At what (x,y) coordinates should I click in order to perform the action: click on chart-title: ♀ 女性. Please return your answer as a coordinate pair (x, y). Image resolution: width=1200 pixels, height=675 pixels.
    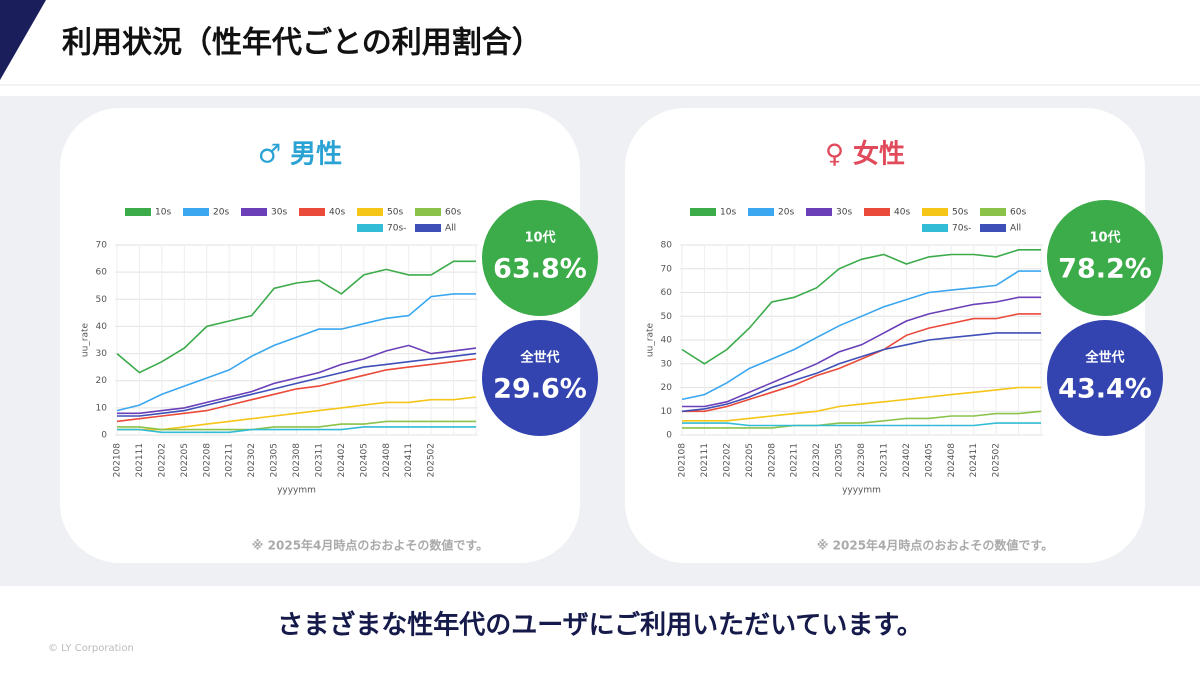
    Looking at the image, I should click on (865, 154).